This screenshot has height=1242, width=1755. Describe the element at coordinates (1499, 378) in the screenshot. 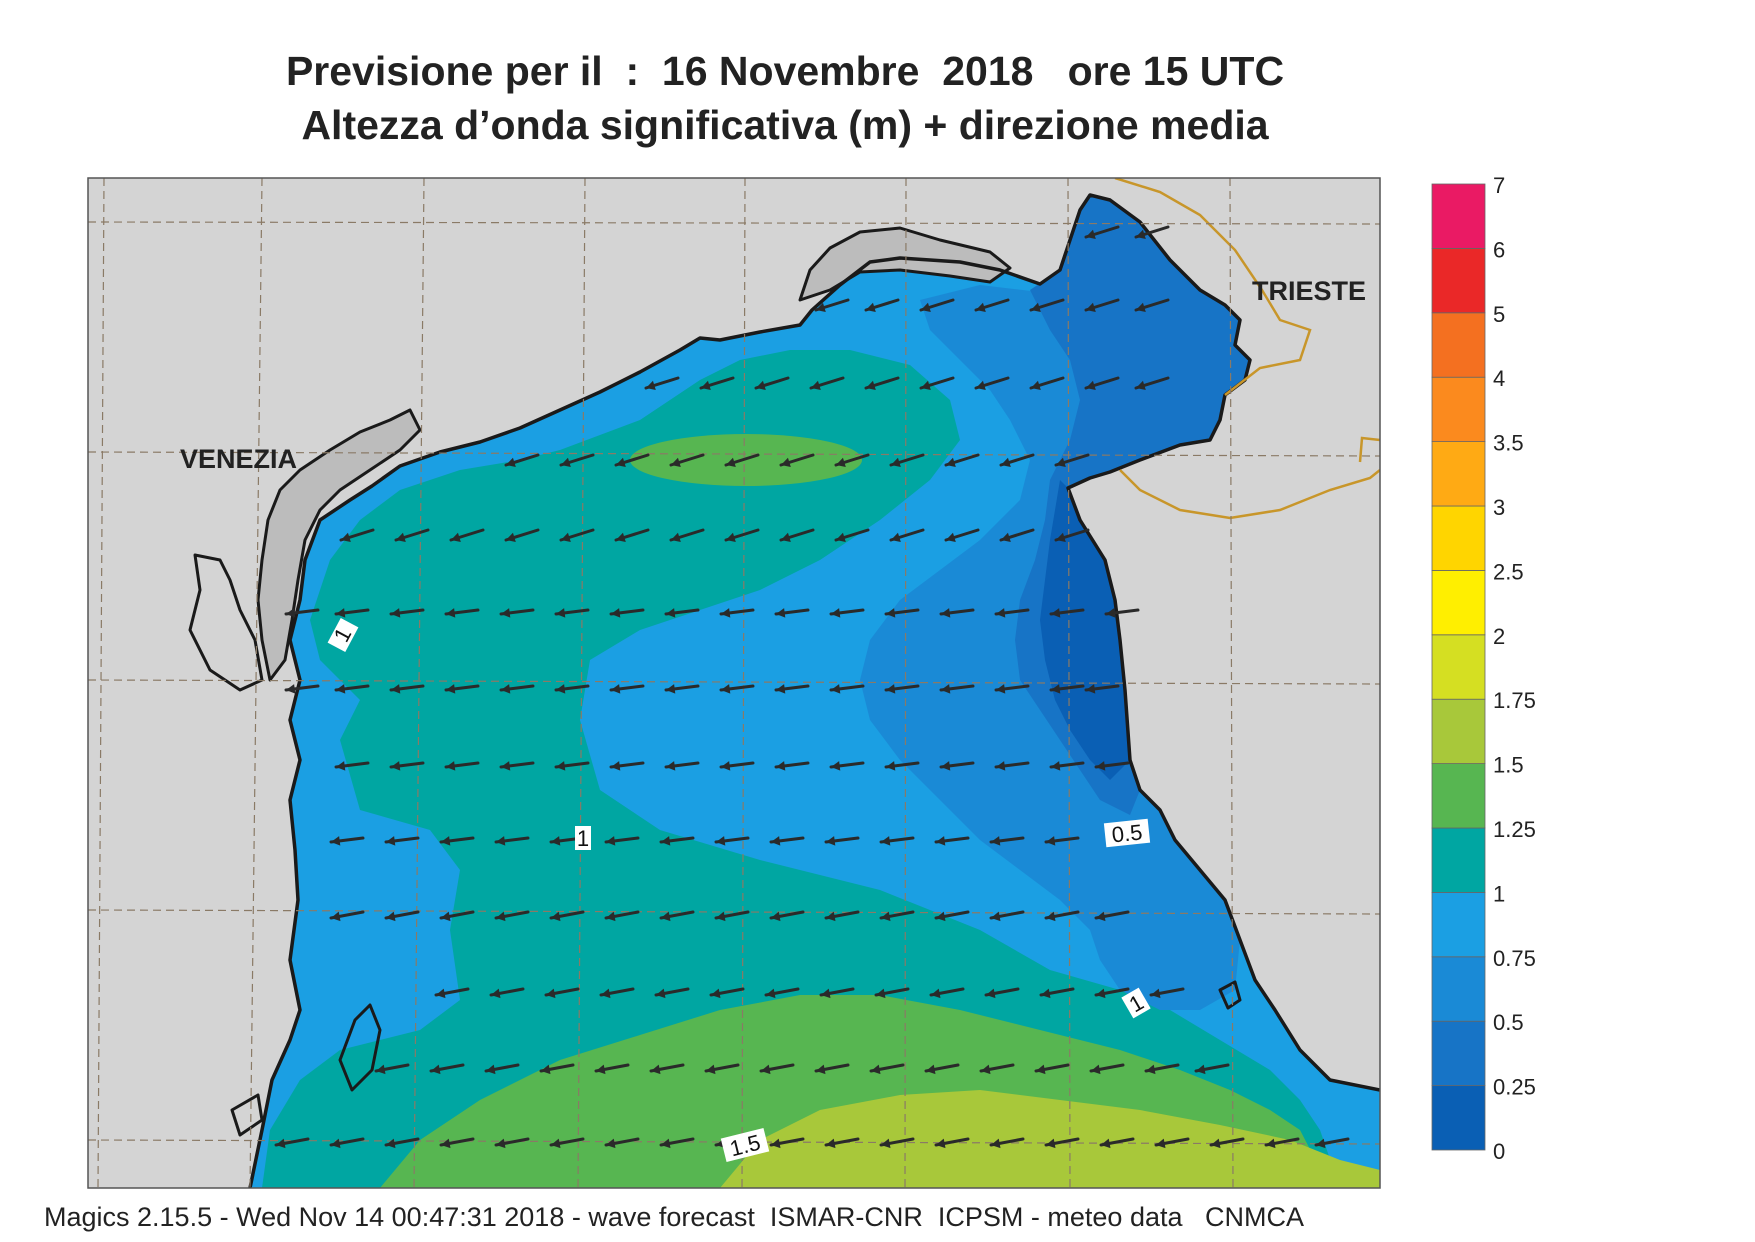

I see `legend-tick-label: 4` at that location.